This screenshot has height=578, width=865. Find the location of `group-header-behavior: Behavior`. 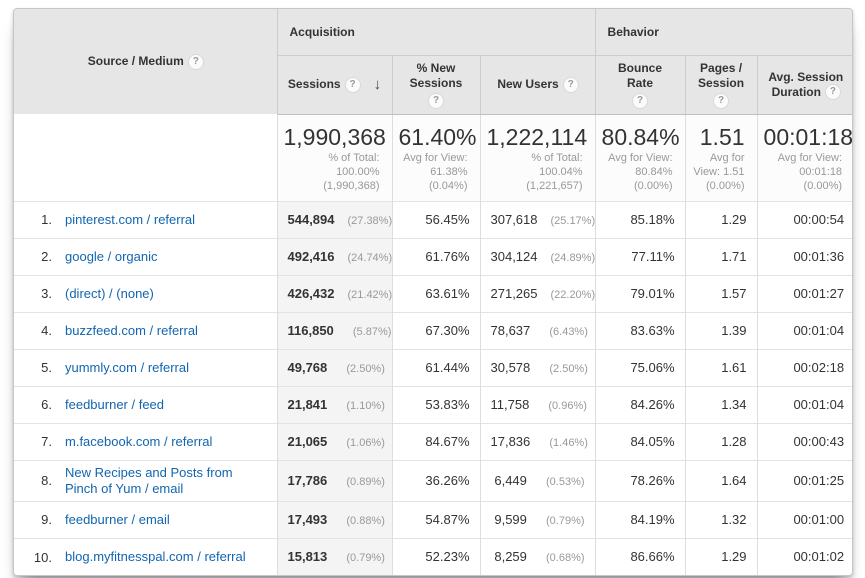

group-header-behavior: Behavior is located at coordinates (723, 32).